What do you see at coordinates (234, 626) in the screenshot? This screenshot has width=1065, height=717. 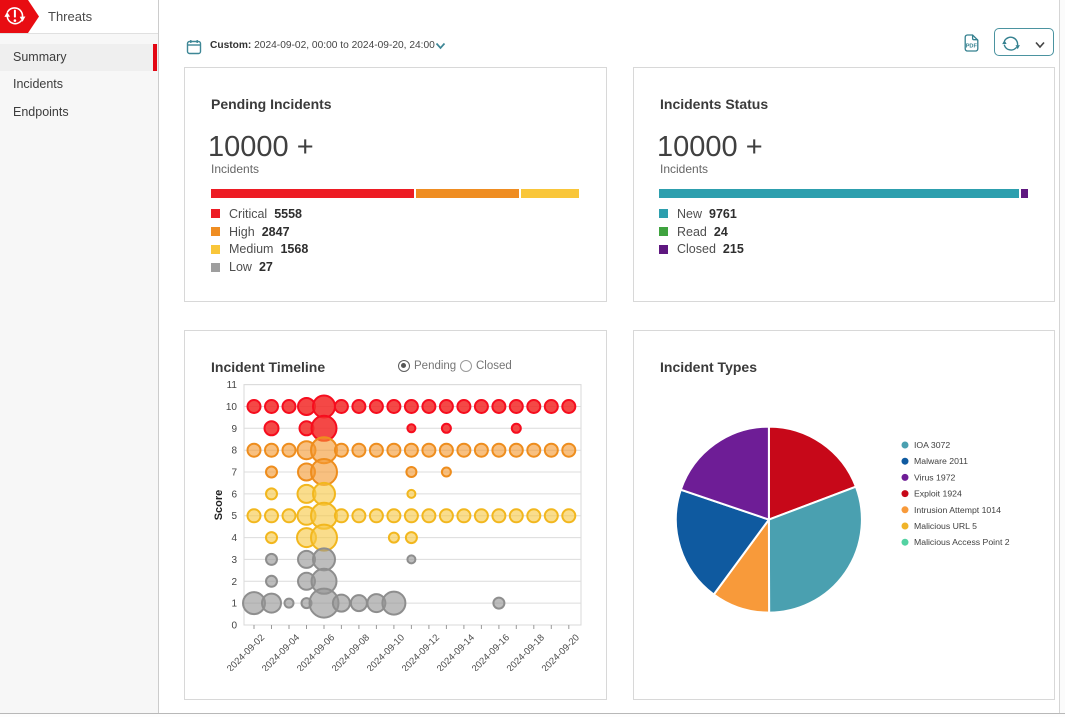 I see `svg-text: 0` at bounding box center [234, 626].